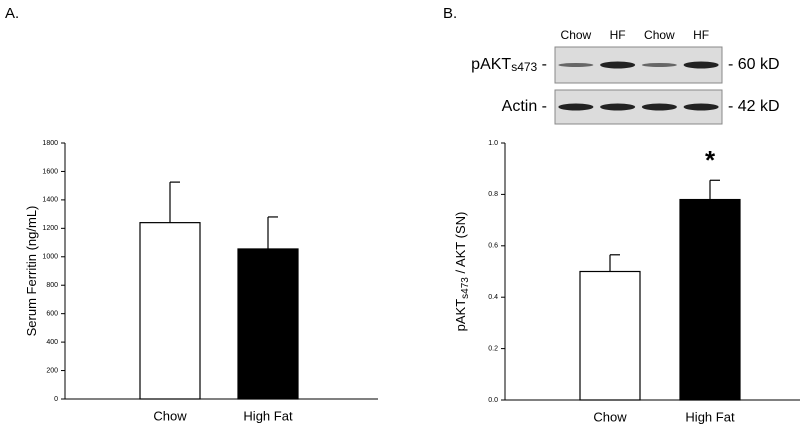 The height and width of the screenshot is (432, 800). Describe the element at coordinates (56, 399) in the screenshot. I see `y-tick-label: 0` at that location.